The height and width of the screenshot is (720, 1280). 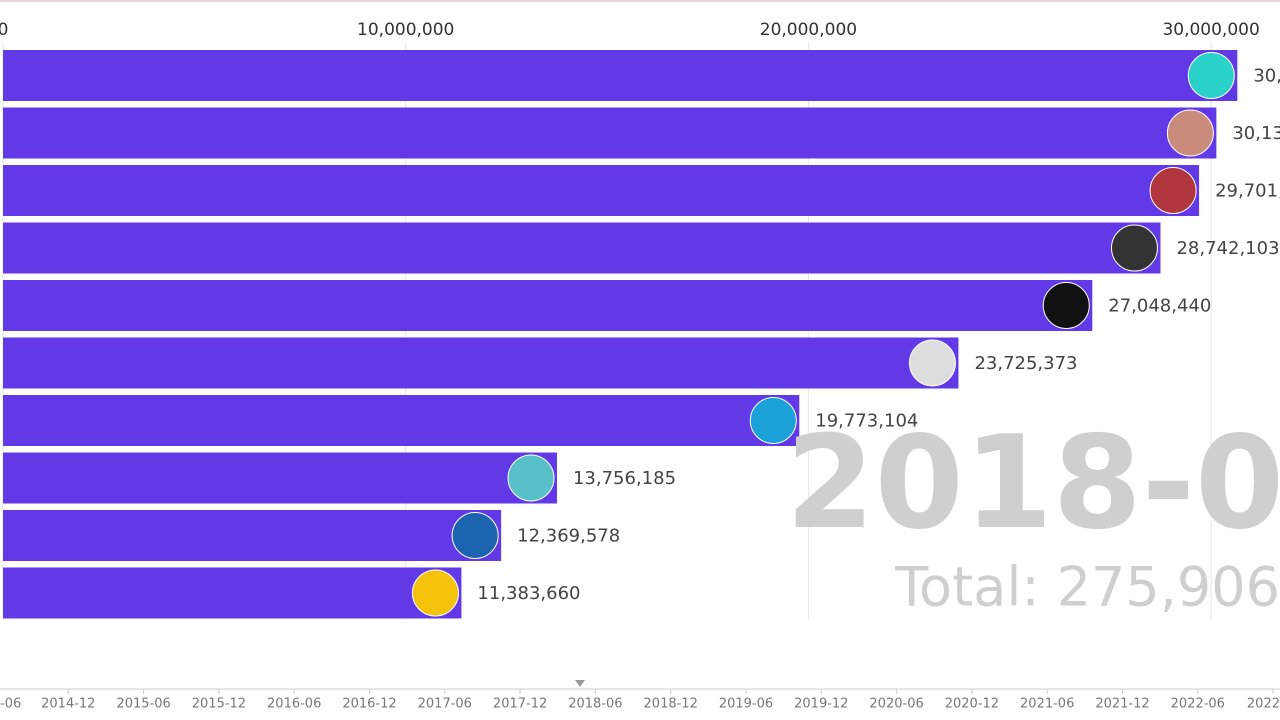 What do you see at coordinates (1256, 133) in the screenshot?
I see `value-label: 30,13` at bounding box center [1256, 133].